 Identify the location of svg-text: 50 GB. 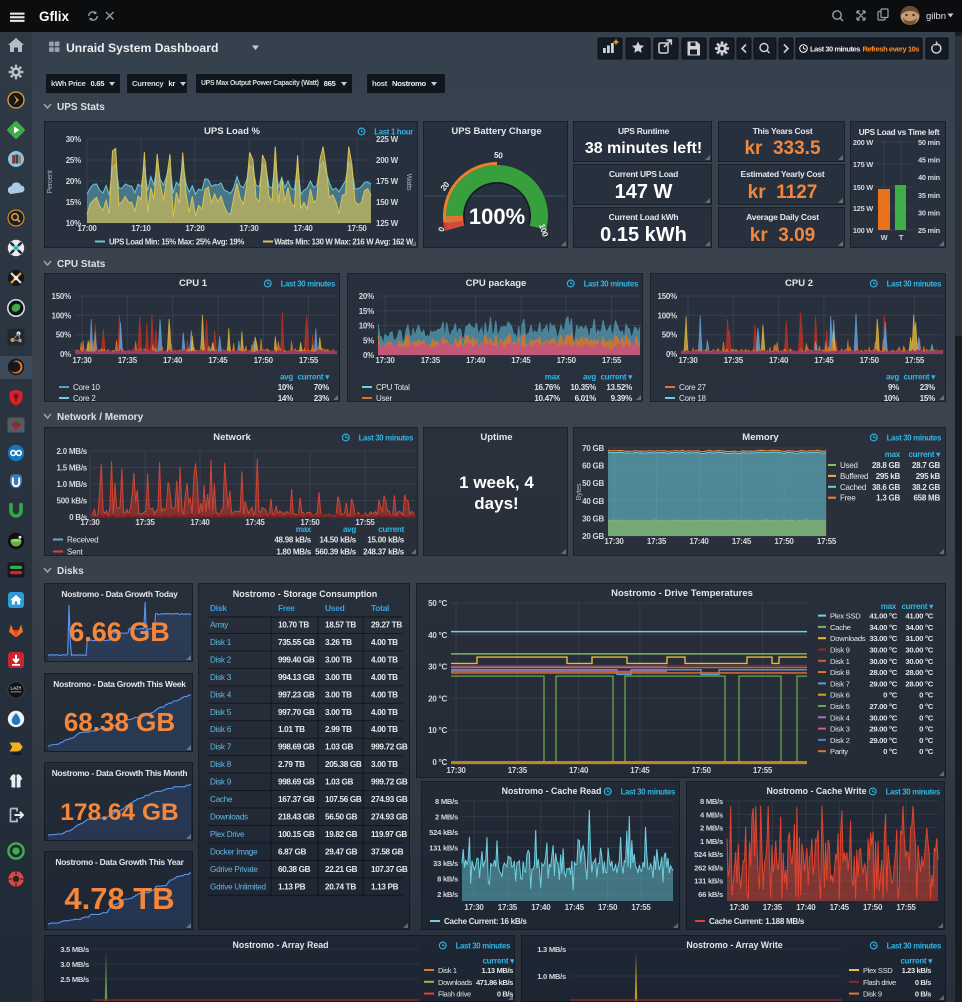
(593, 483).